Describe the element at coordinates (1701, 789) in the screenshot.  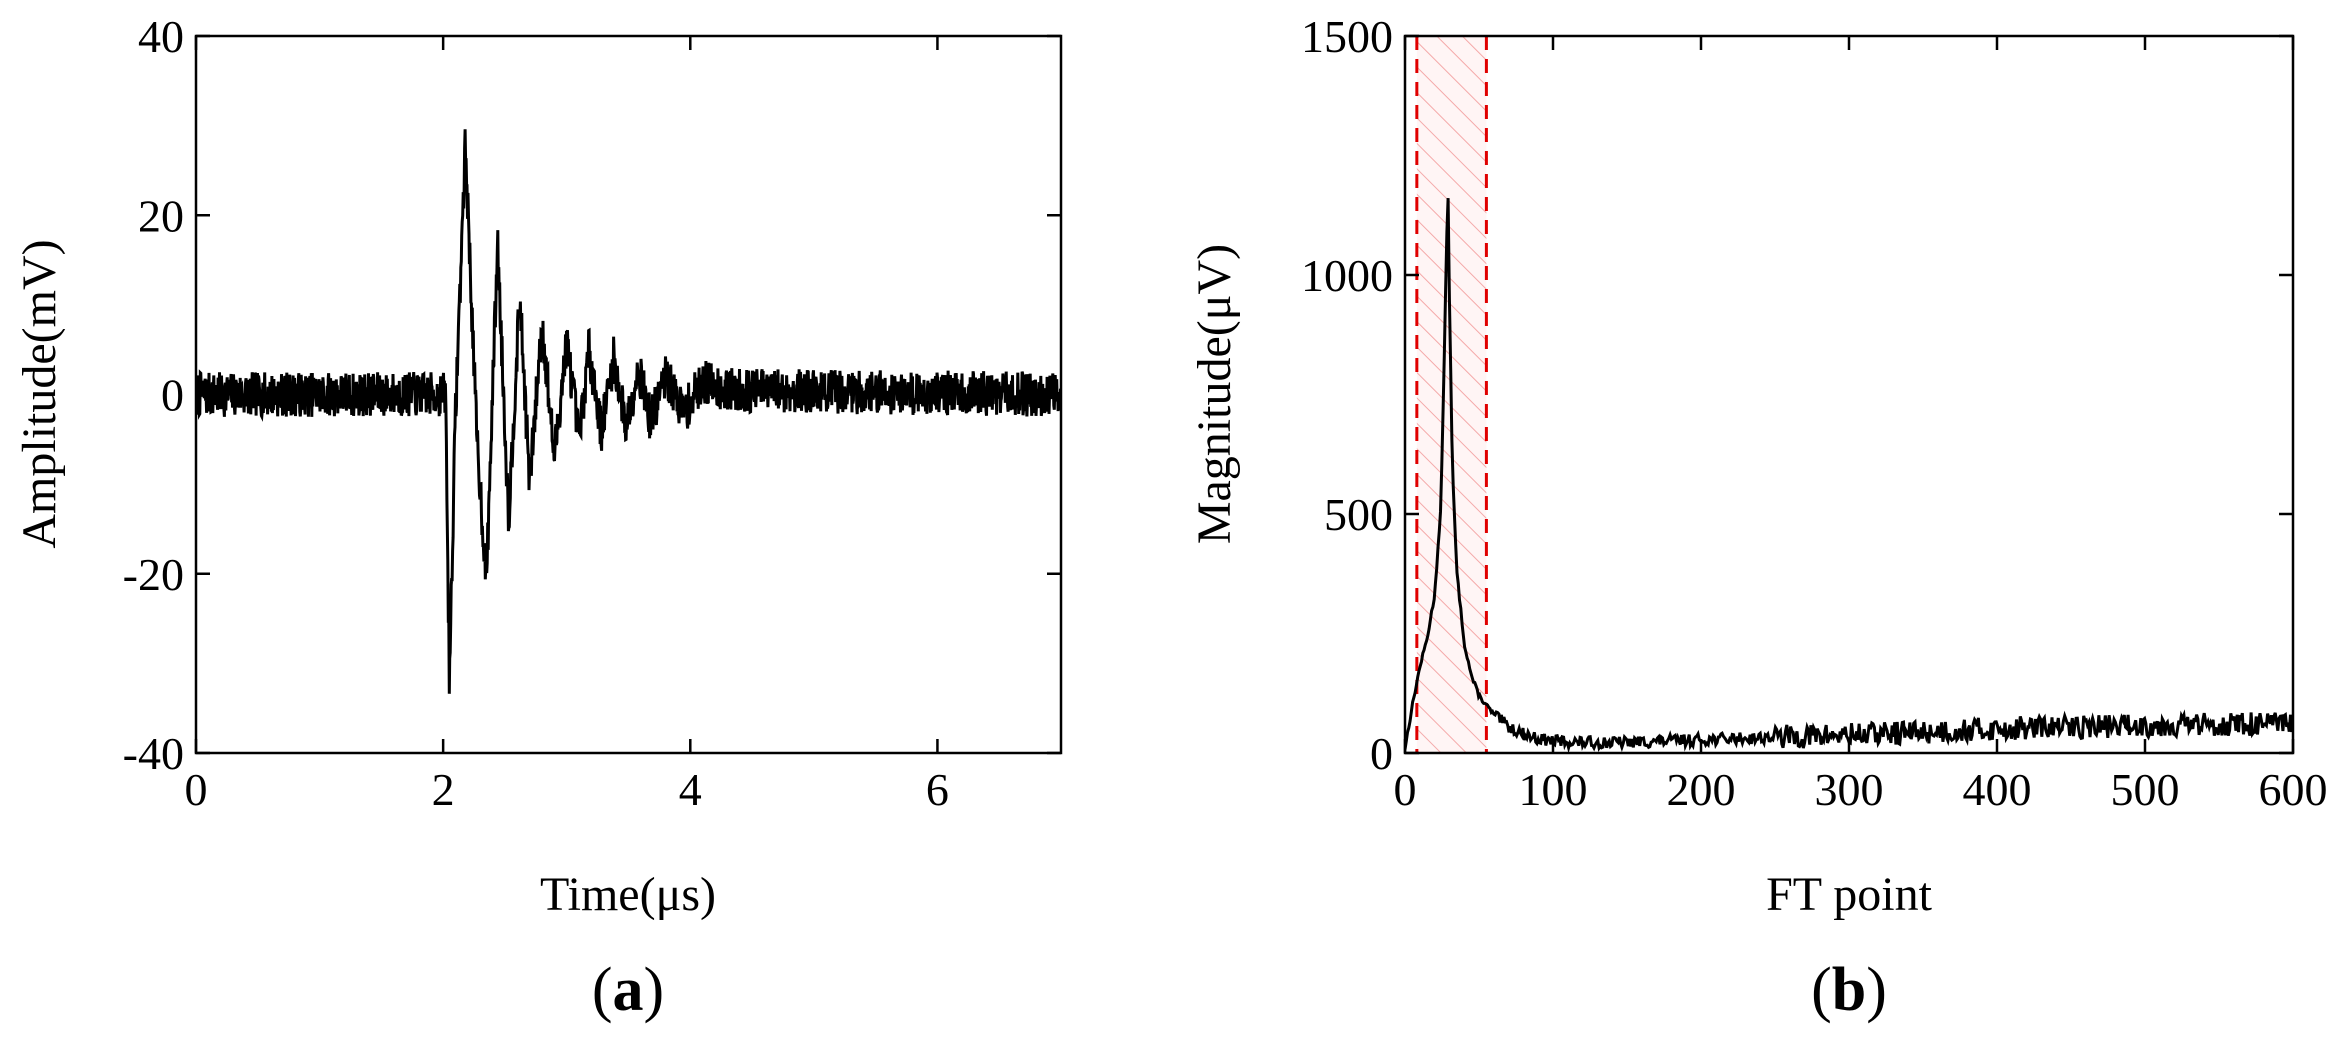
I see `b-x-tick-label: 200` at that location.